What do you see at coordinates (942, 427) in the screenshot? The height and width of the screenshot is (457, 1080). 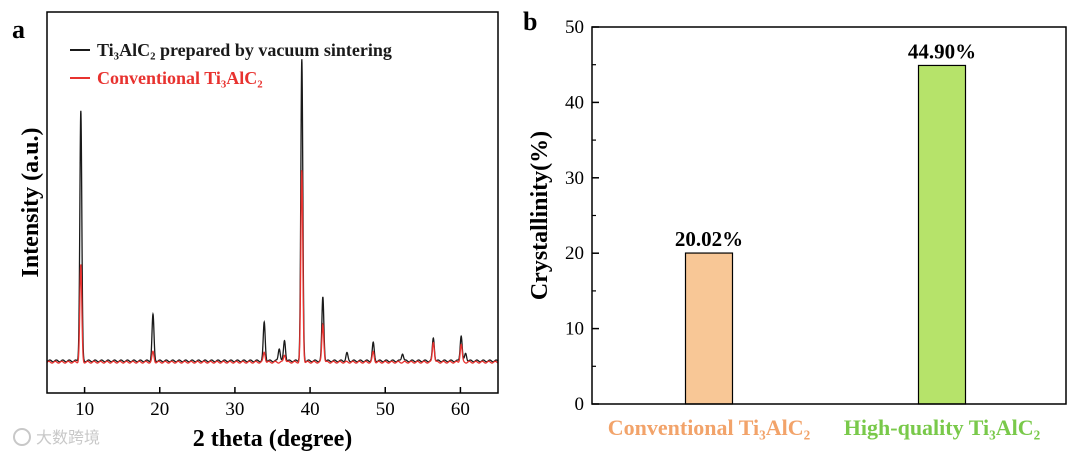 I see `bar-category-label-1: High-quality Ti₃AlC₂` at bounding box center [942, 427].